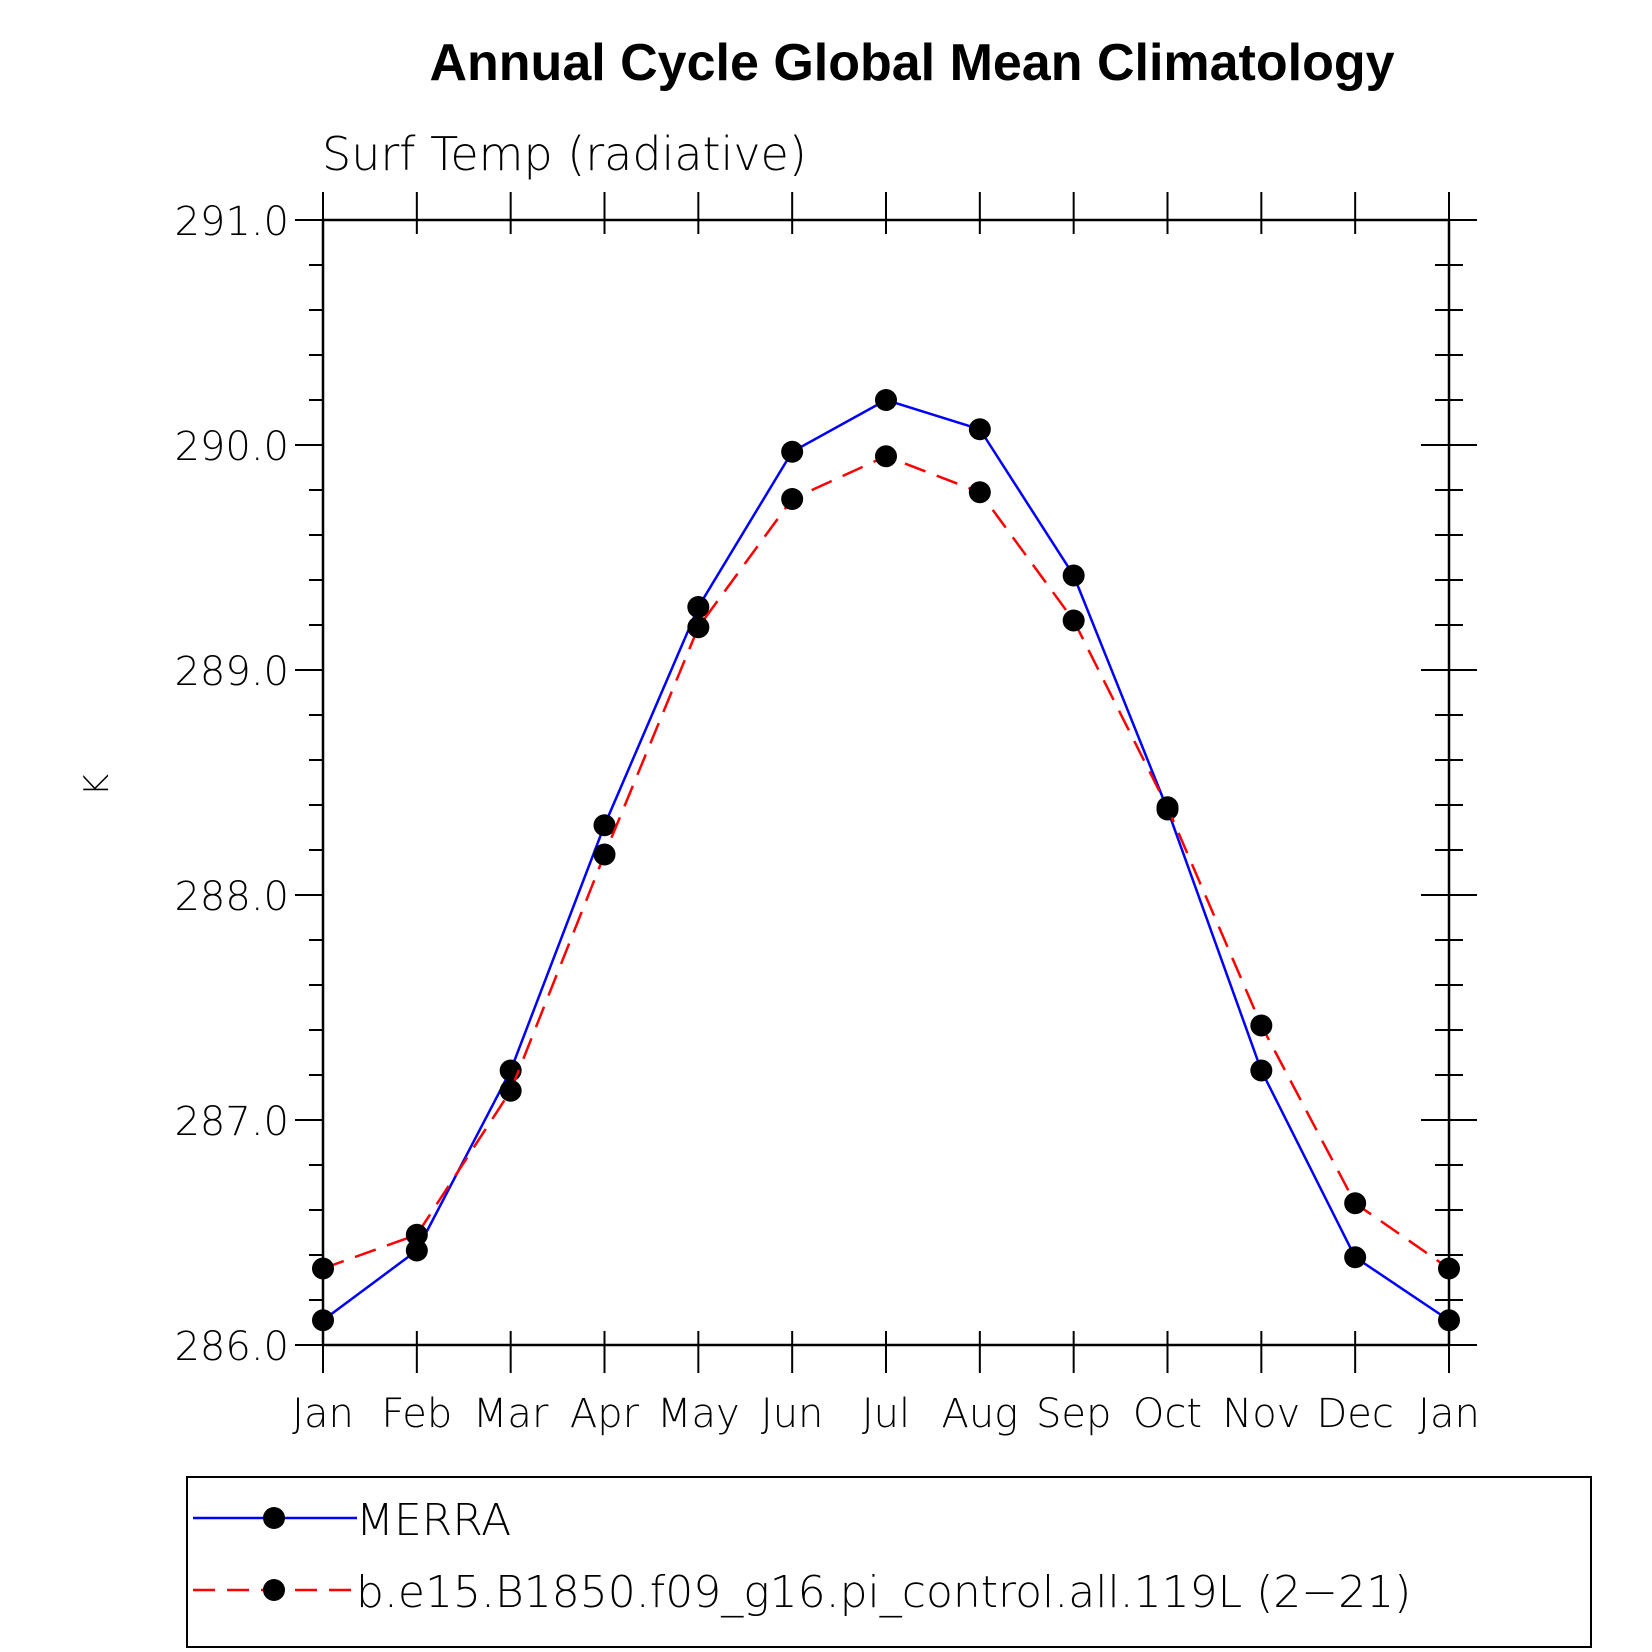  I want to click on legend-box, so click(889, 1562).